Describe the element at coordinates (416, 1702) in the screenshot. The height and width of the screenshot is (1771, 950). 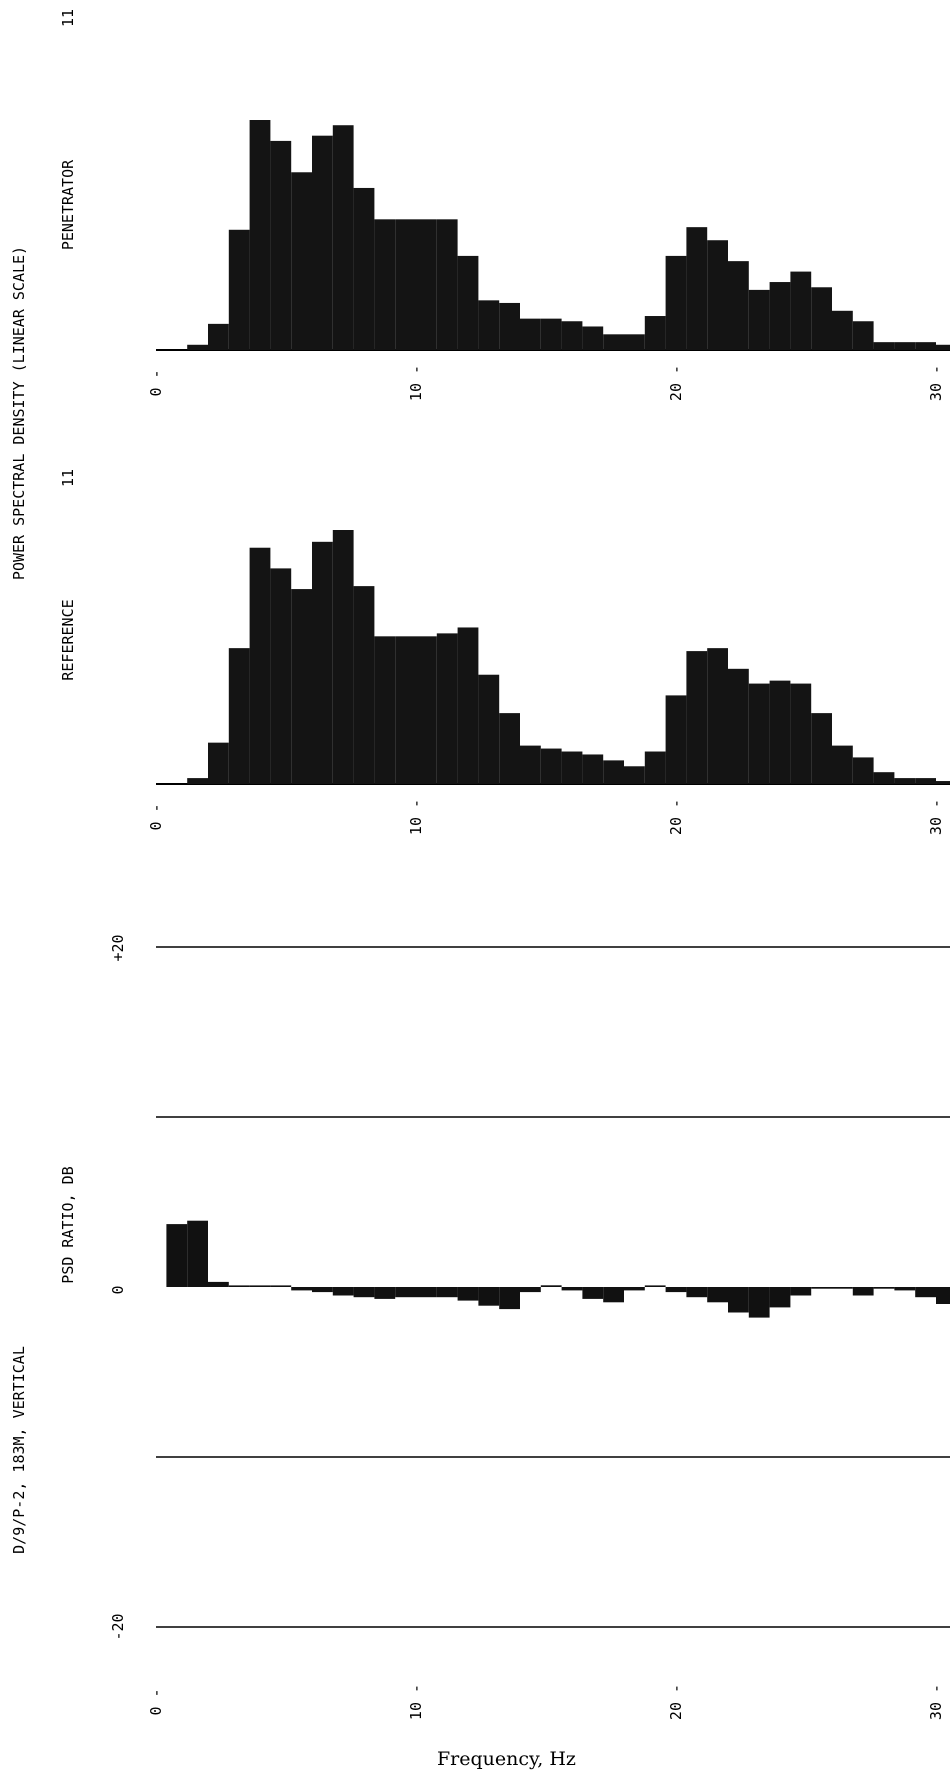
I see `ratio-xtick-label: 10 -` at that location.